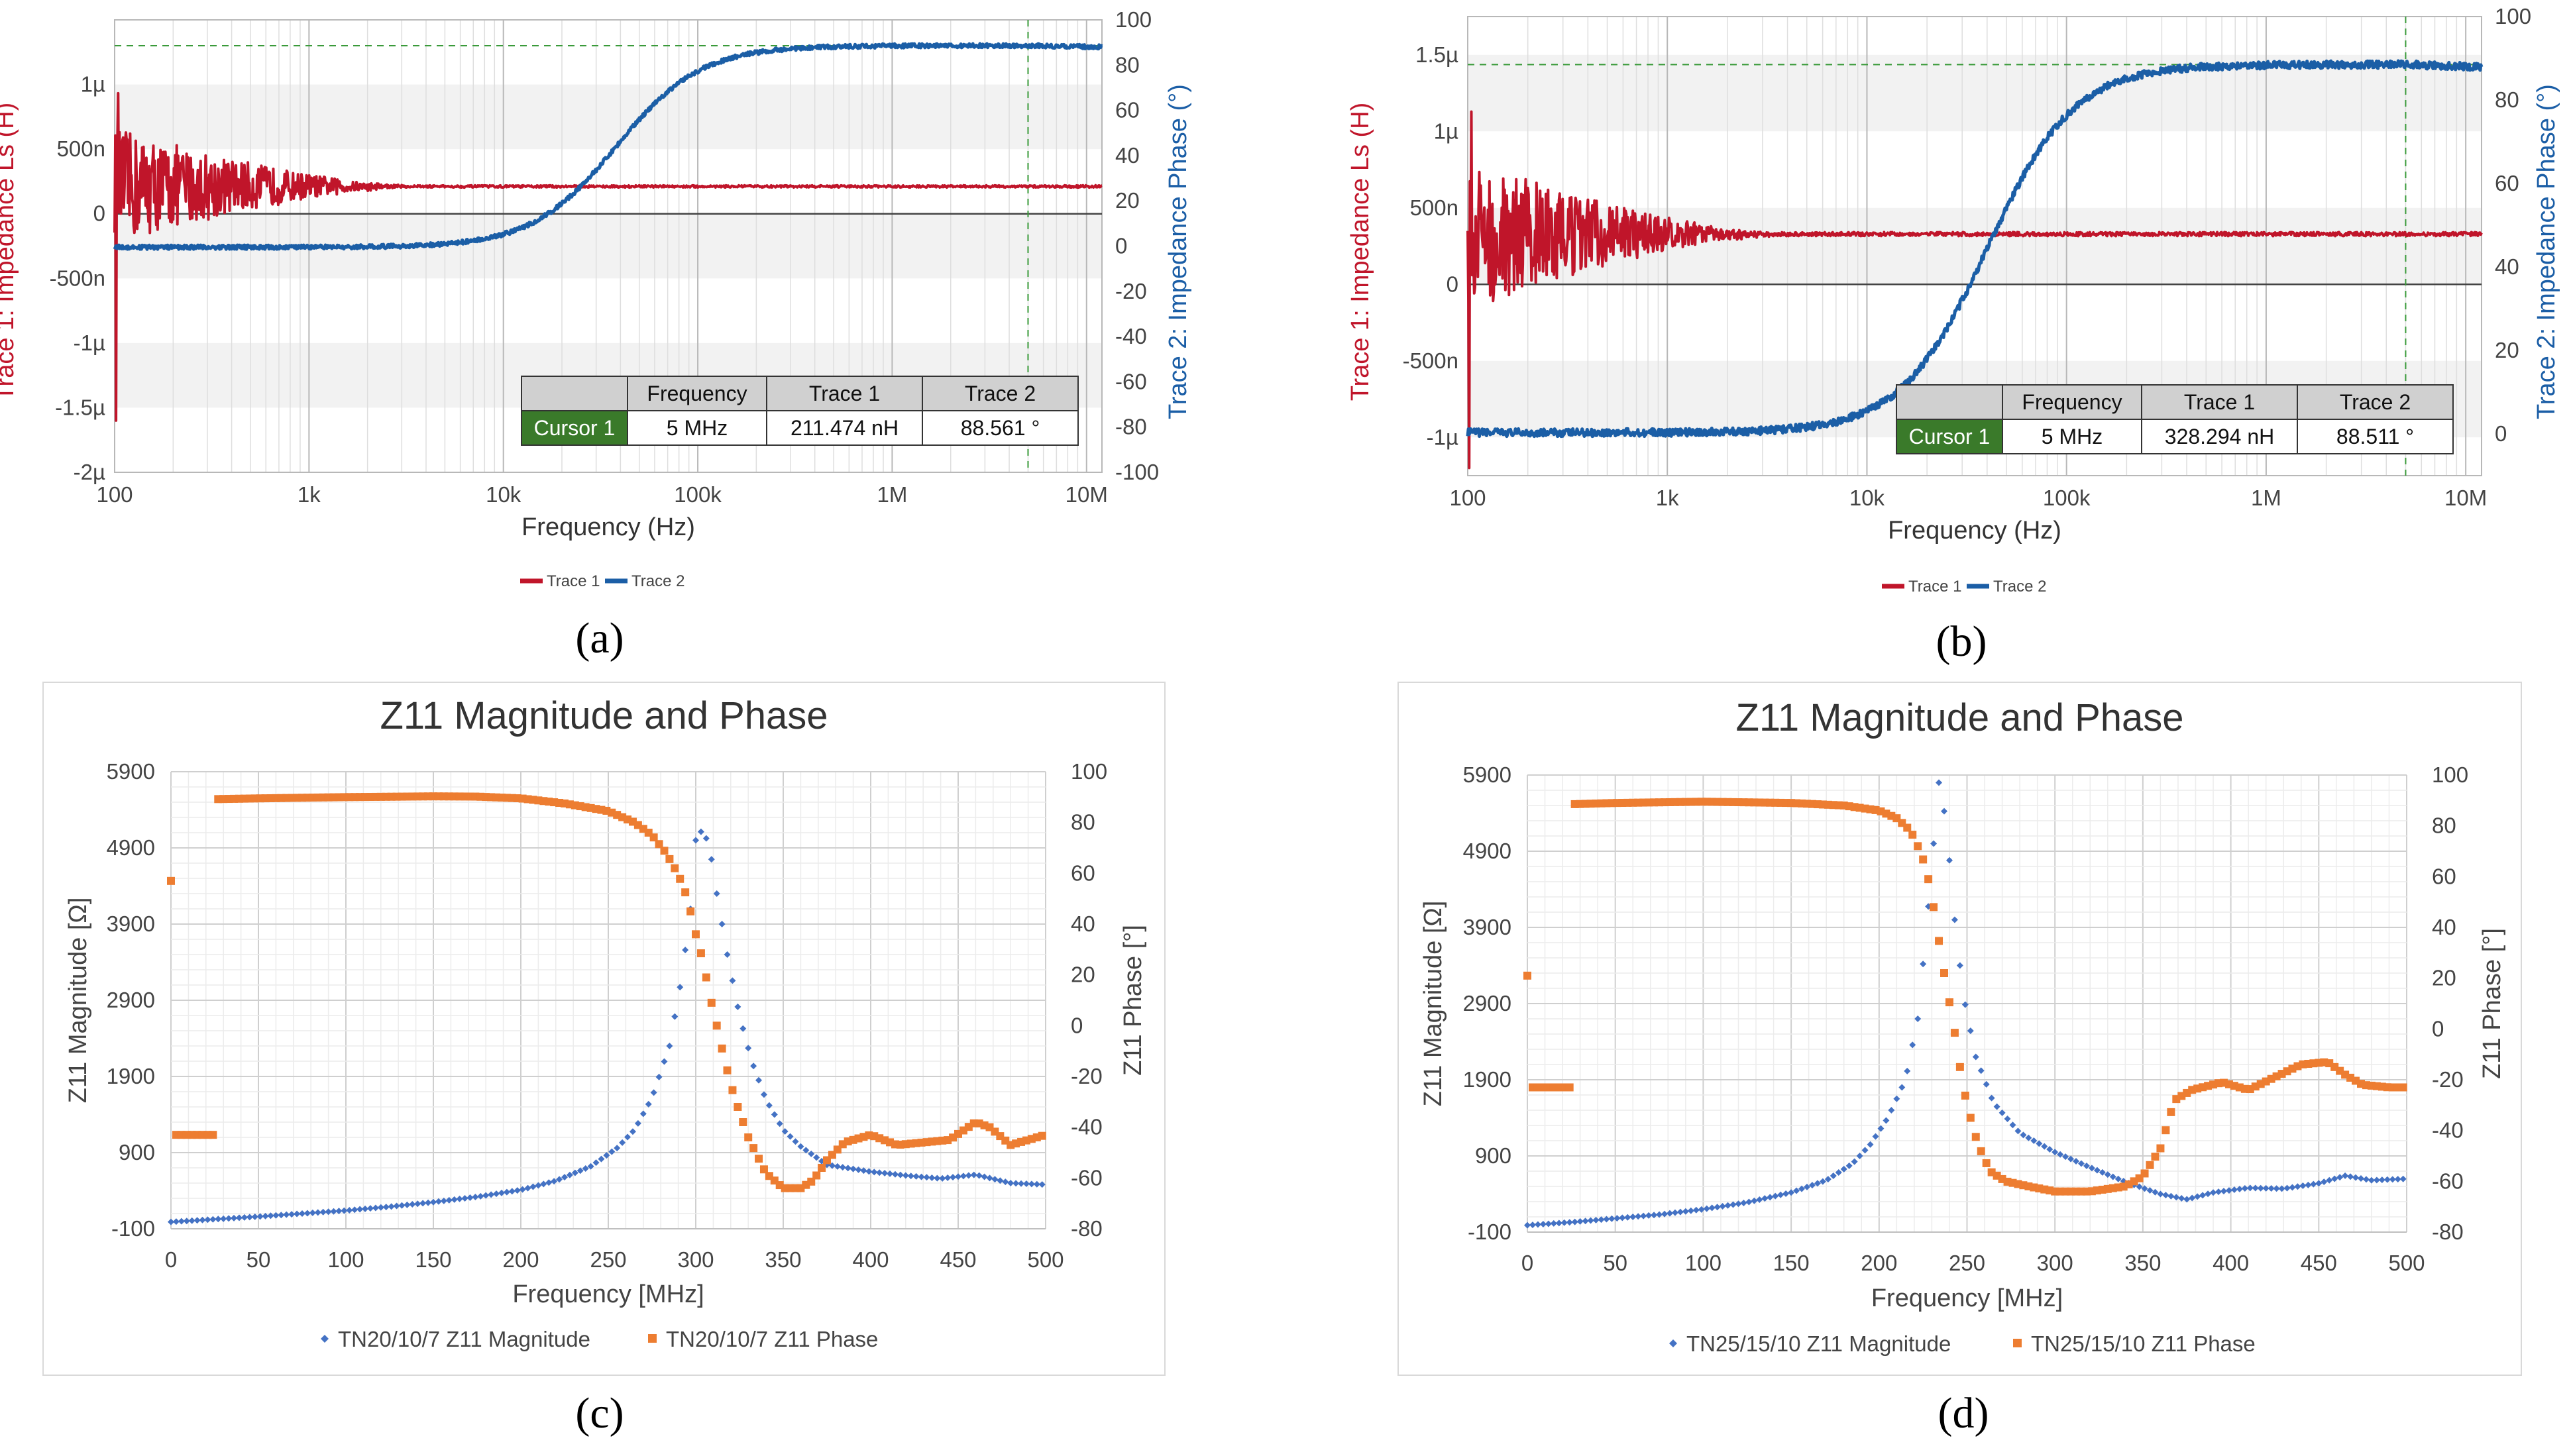 The image size is (2571, 1456). Describe the element at coordinates (1867, 498) in the screenshot. I see `x-tick-label: 10k` at that location.